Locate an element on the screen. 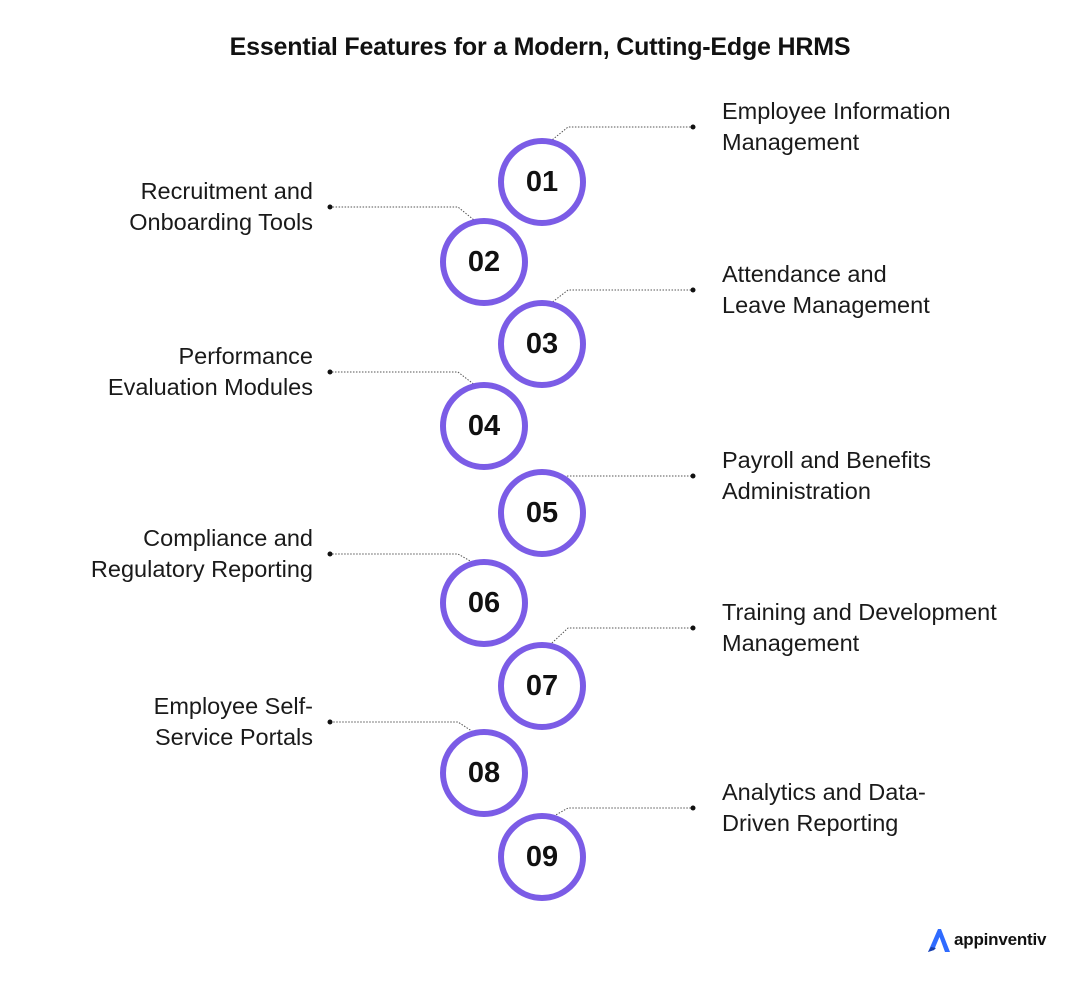  feature-label-08: Employee Self- Service Portals is located at coordinates (233, 722).